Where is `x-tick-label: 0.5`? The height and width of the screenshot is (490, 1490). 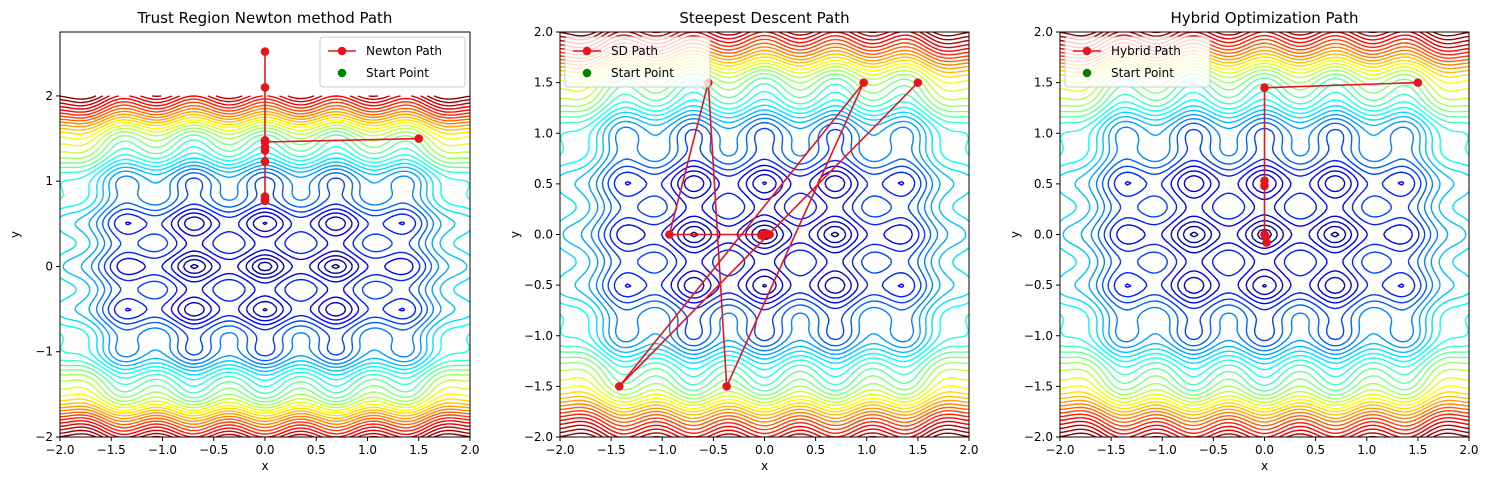 x-tick-label: 0.5 is located at coordinates (316, 450).